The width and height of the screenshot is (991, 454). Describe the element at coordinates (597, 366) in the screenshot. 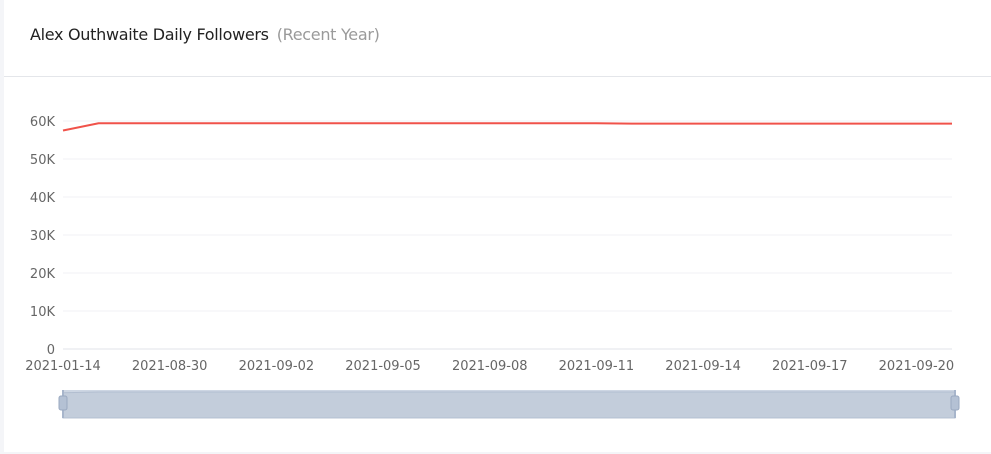

I see `x-tick-label: 2021-09-11` at that location.